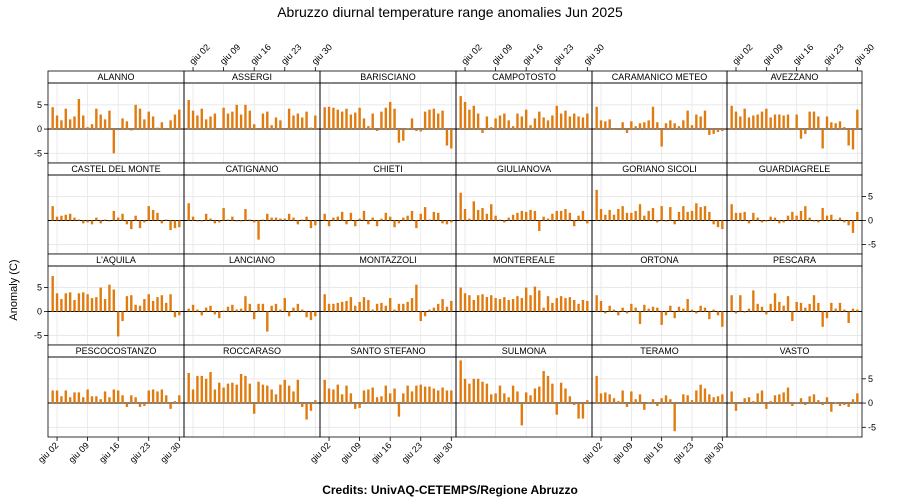 The height and width of the screenshot is (500, 900). Describe the element at coordinates (530, 103) in the screenshot. I see `panel-campotosto: CAMPOTOSTO giu 02 giu 09 giu 16 giu 23 giu 30` at that location.